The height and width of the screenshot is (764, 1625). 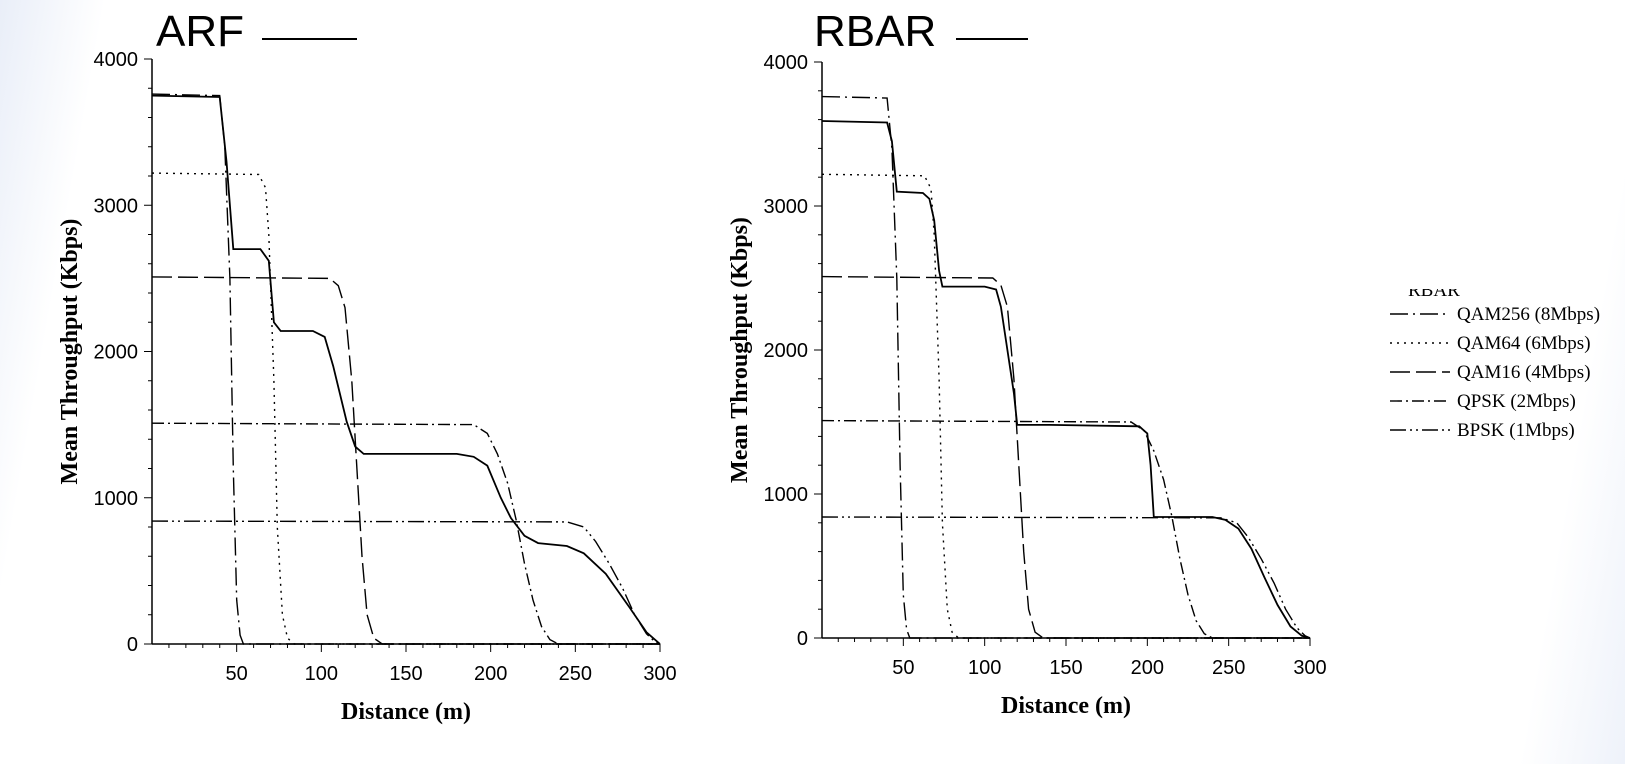 What do you see at coordinates (1147, 668) in the screenshot?
I see `rbar-x-tick-label: 200` at bounding box center [1147, 668].